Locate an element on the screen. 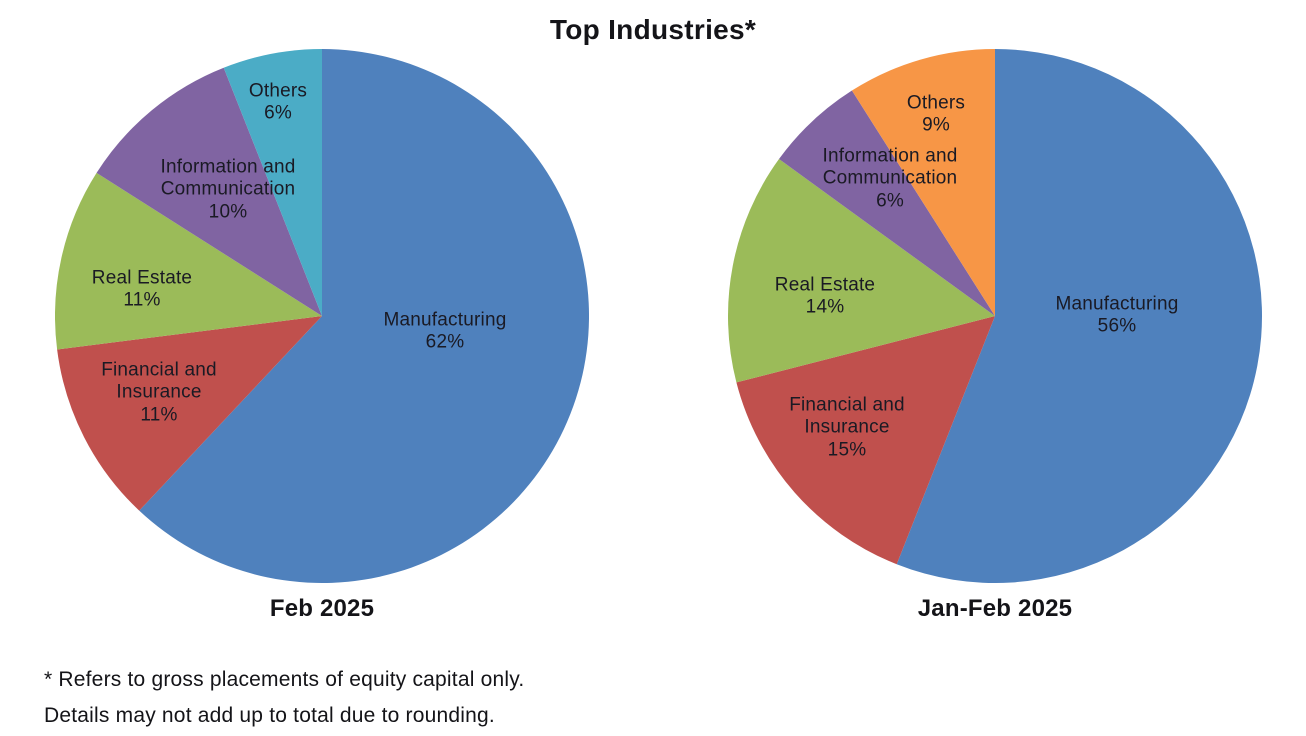  pie-caption-jan-feb-2025: Jan-Feb 2025 is located at coordinates (995, 608).